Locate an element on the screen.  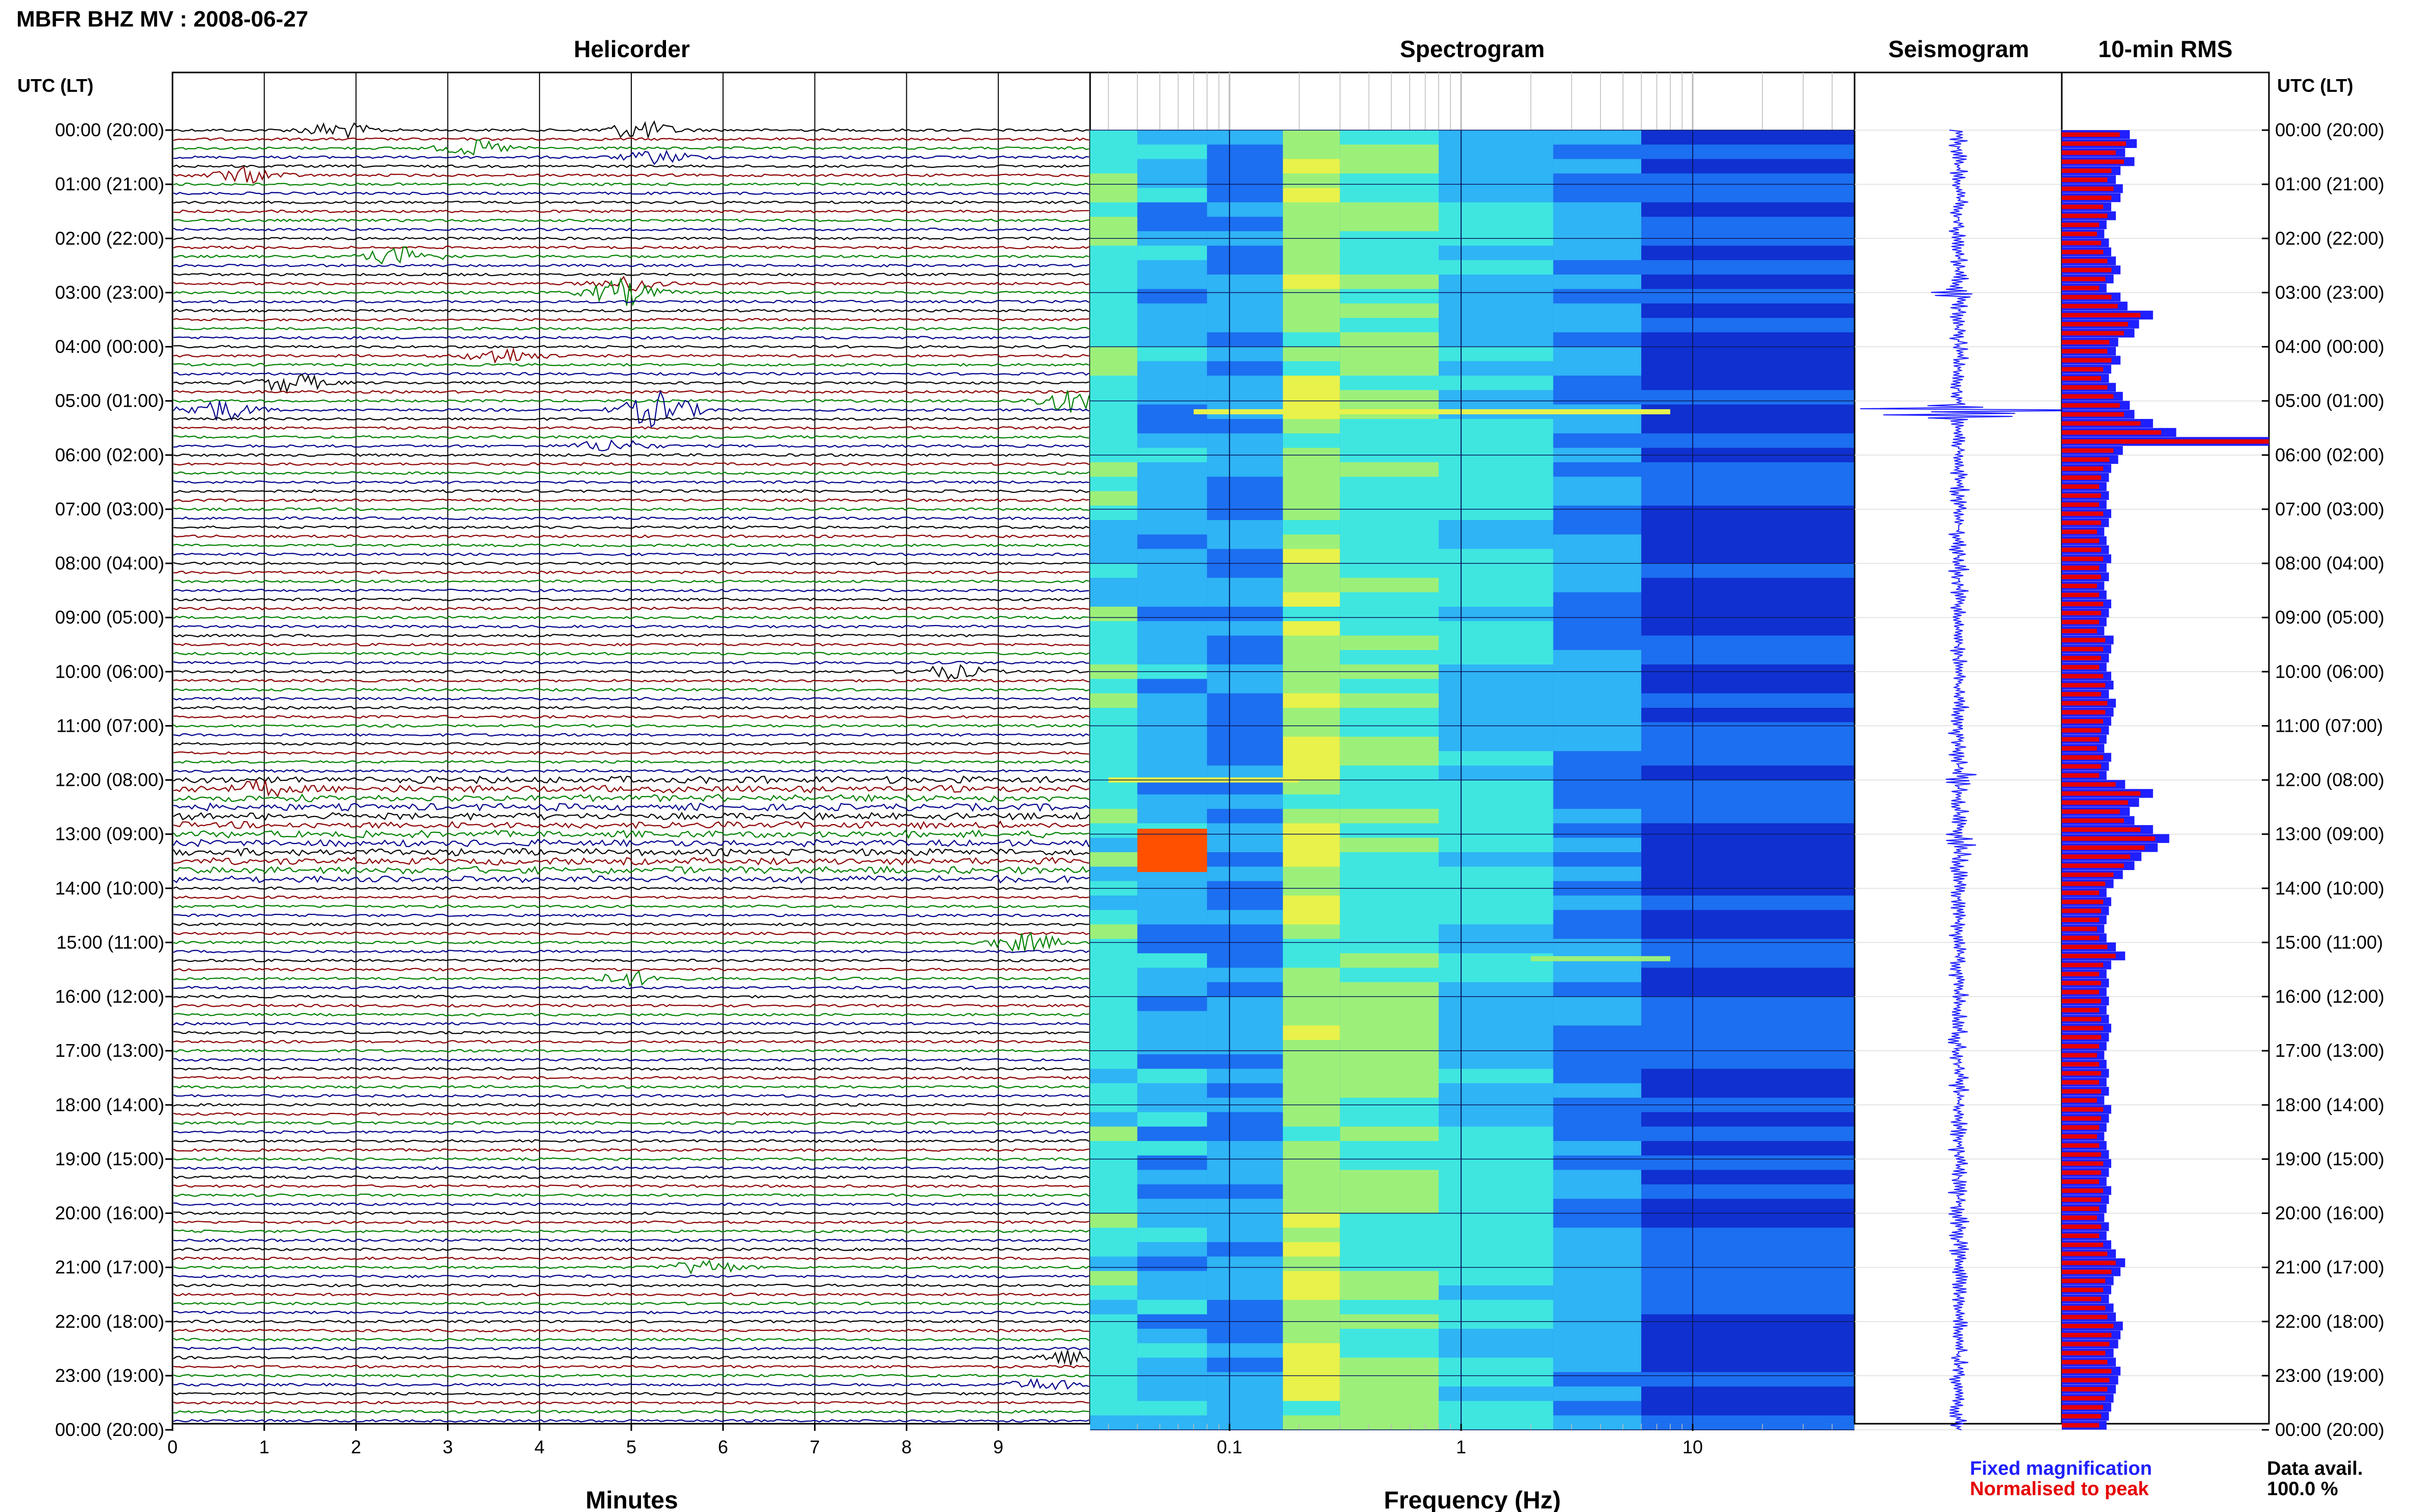
helicorder-x-tick-label: 2 is located at coordinates (356, 1446).